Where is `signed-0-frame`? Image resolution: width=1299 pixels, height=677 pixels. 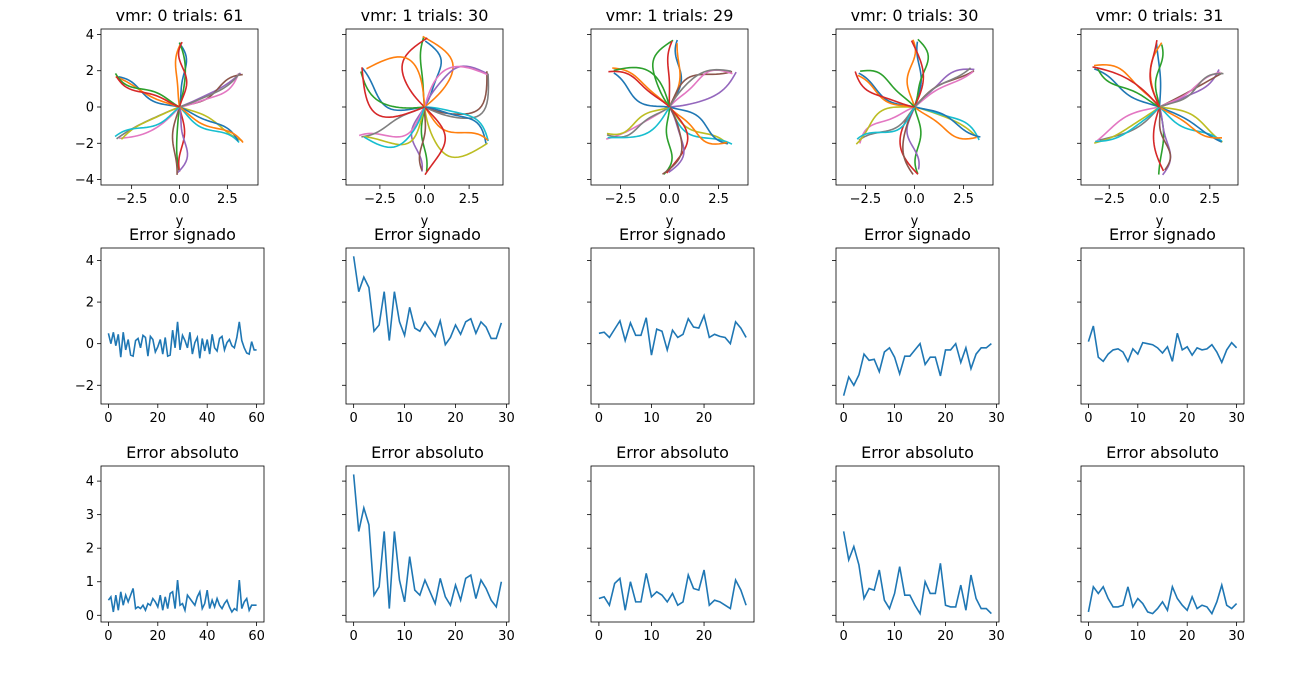
signed-0-frame is located at coordinates (182, 326).